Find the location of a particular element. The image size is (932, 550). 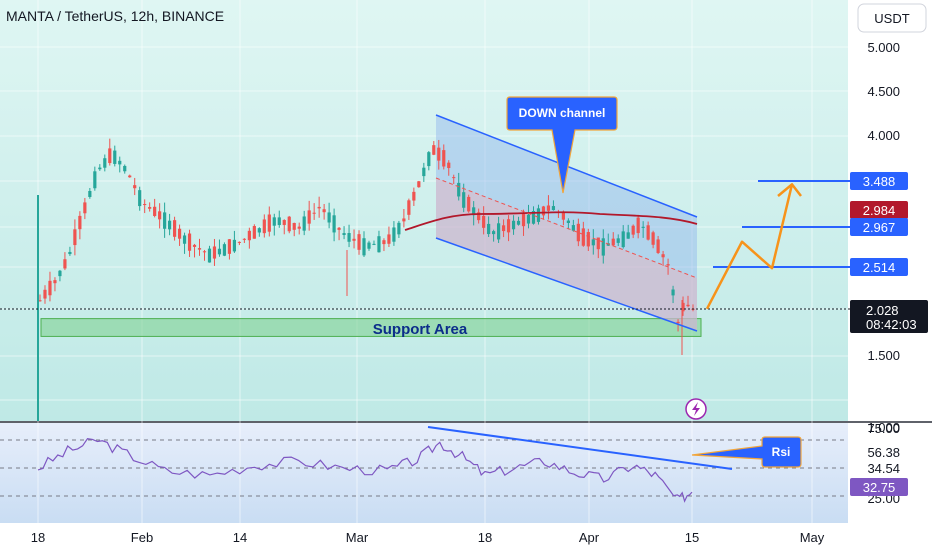

time-tick-label: May is located at coordinates (812, 537).